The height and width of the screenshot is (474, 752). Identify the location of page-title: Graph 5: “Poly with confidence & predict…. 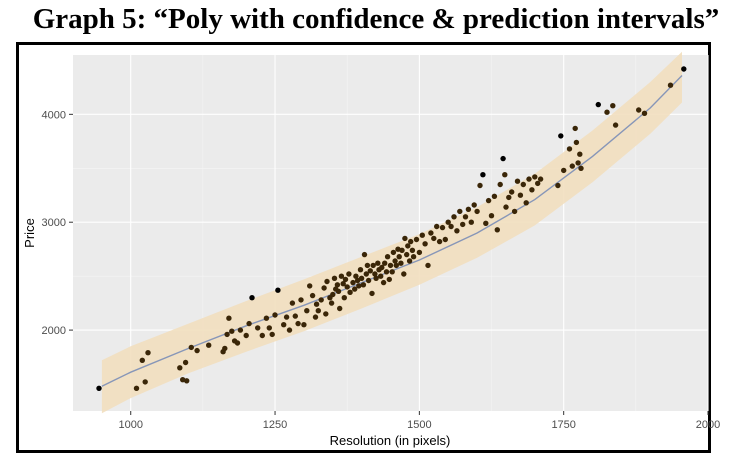
(376, 19).